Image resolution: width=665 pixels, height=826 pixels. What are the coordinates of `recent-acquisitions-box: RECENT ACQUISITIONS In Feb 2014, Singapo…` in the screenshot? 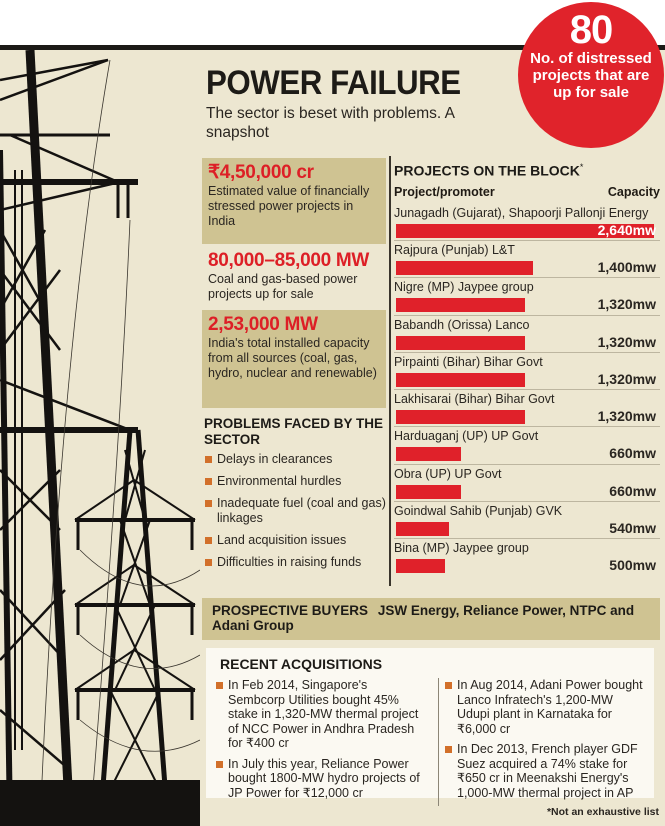 It's located at (430, 727).